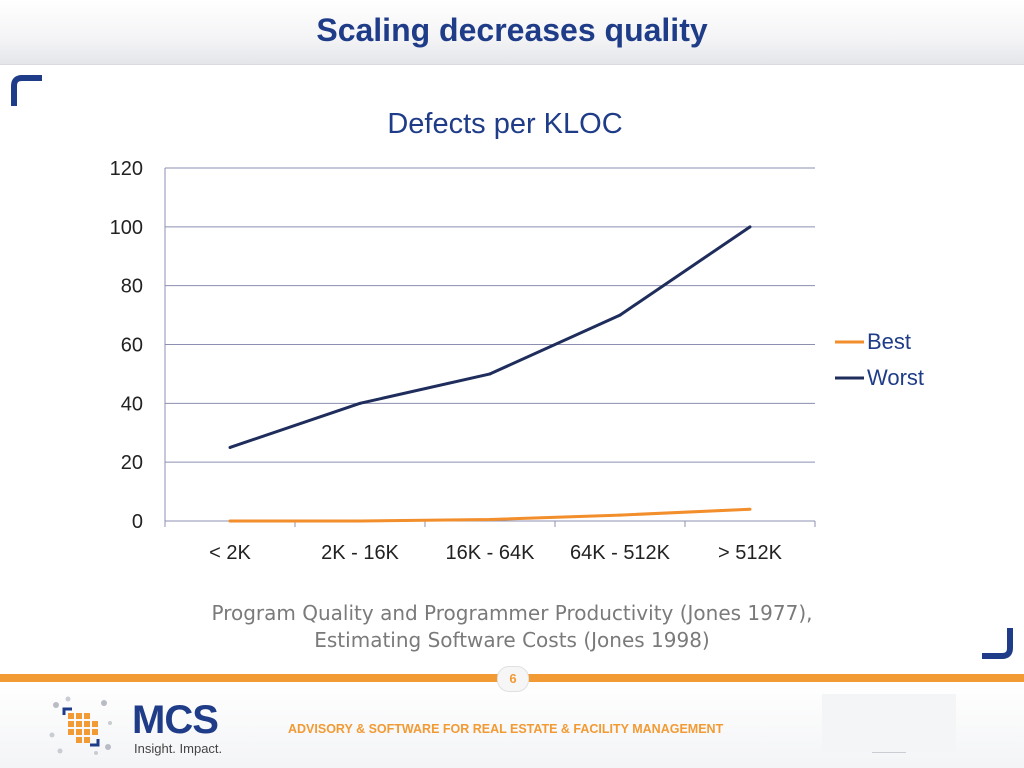 Image resolution: width=1024 pixels, height=768 pixels. Describe the element at coordinates (137, 522) in the screenshot. I see `y-tick-label: 0` at that location.